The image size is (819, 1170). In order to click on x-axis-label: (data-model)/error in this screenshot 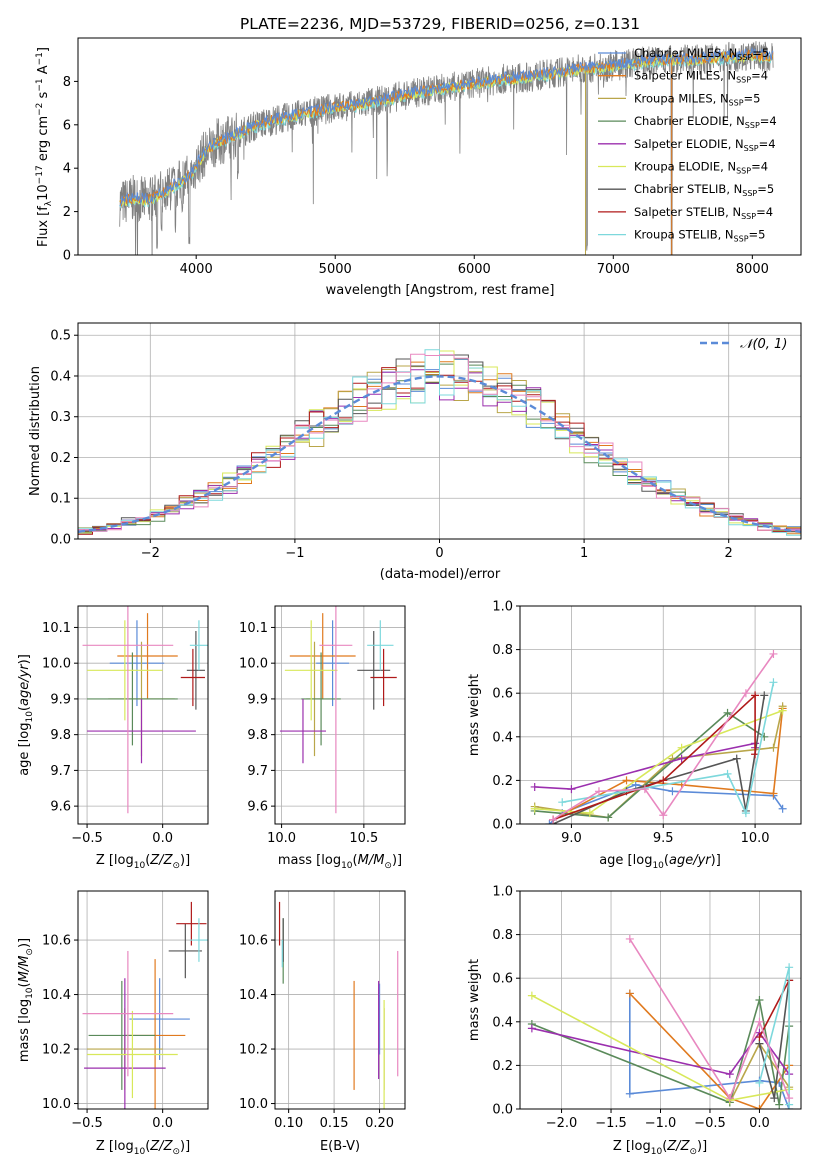, I will do `click(440, 574)`.